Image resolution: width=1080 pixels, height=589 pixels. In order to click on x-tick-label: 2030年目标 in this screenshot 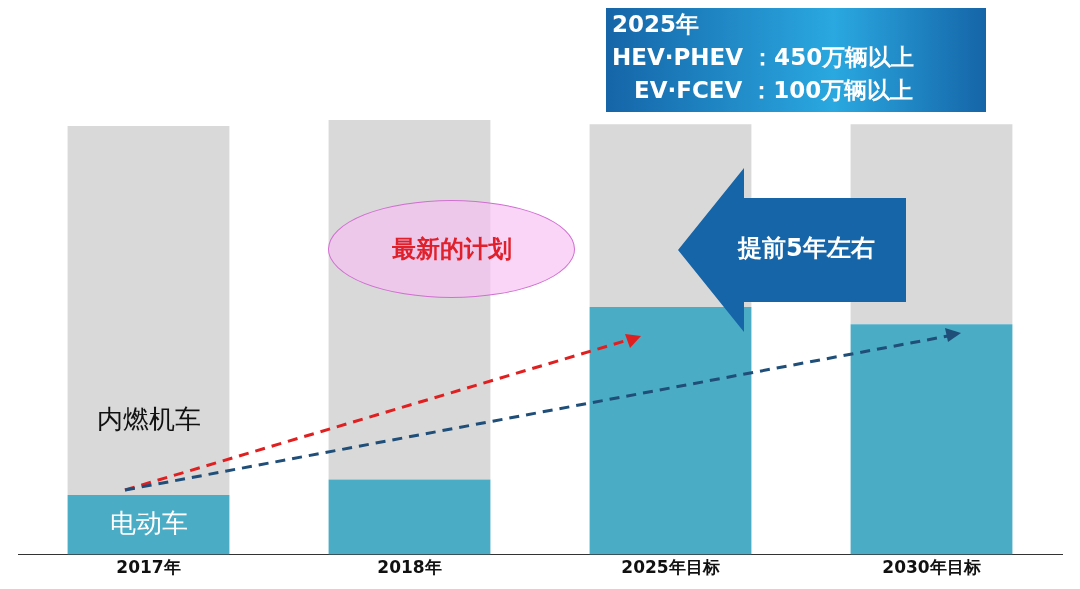, I will do `click(931, 567)`.